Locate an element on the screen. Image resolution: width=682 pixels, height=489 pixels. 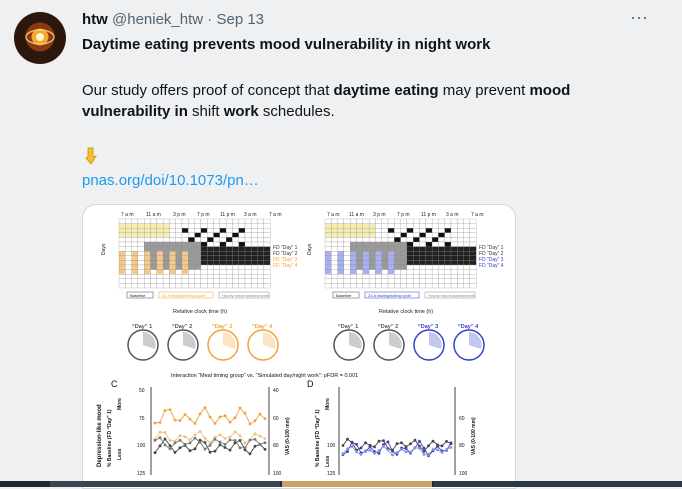
body-bold-1: daytime eating is located at coordinates (386, 90).